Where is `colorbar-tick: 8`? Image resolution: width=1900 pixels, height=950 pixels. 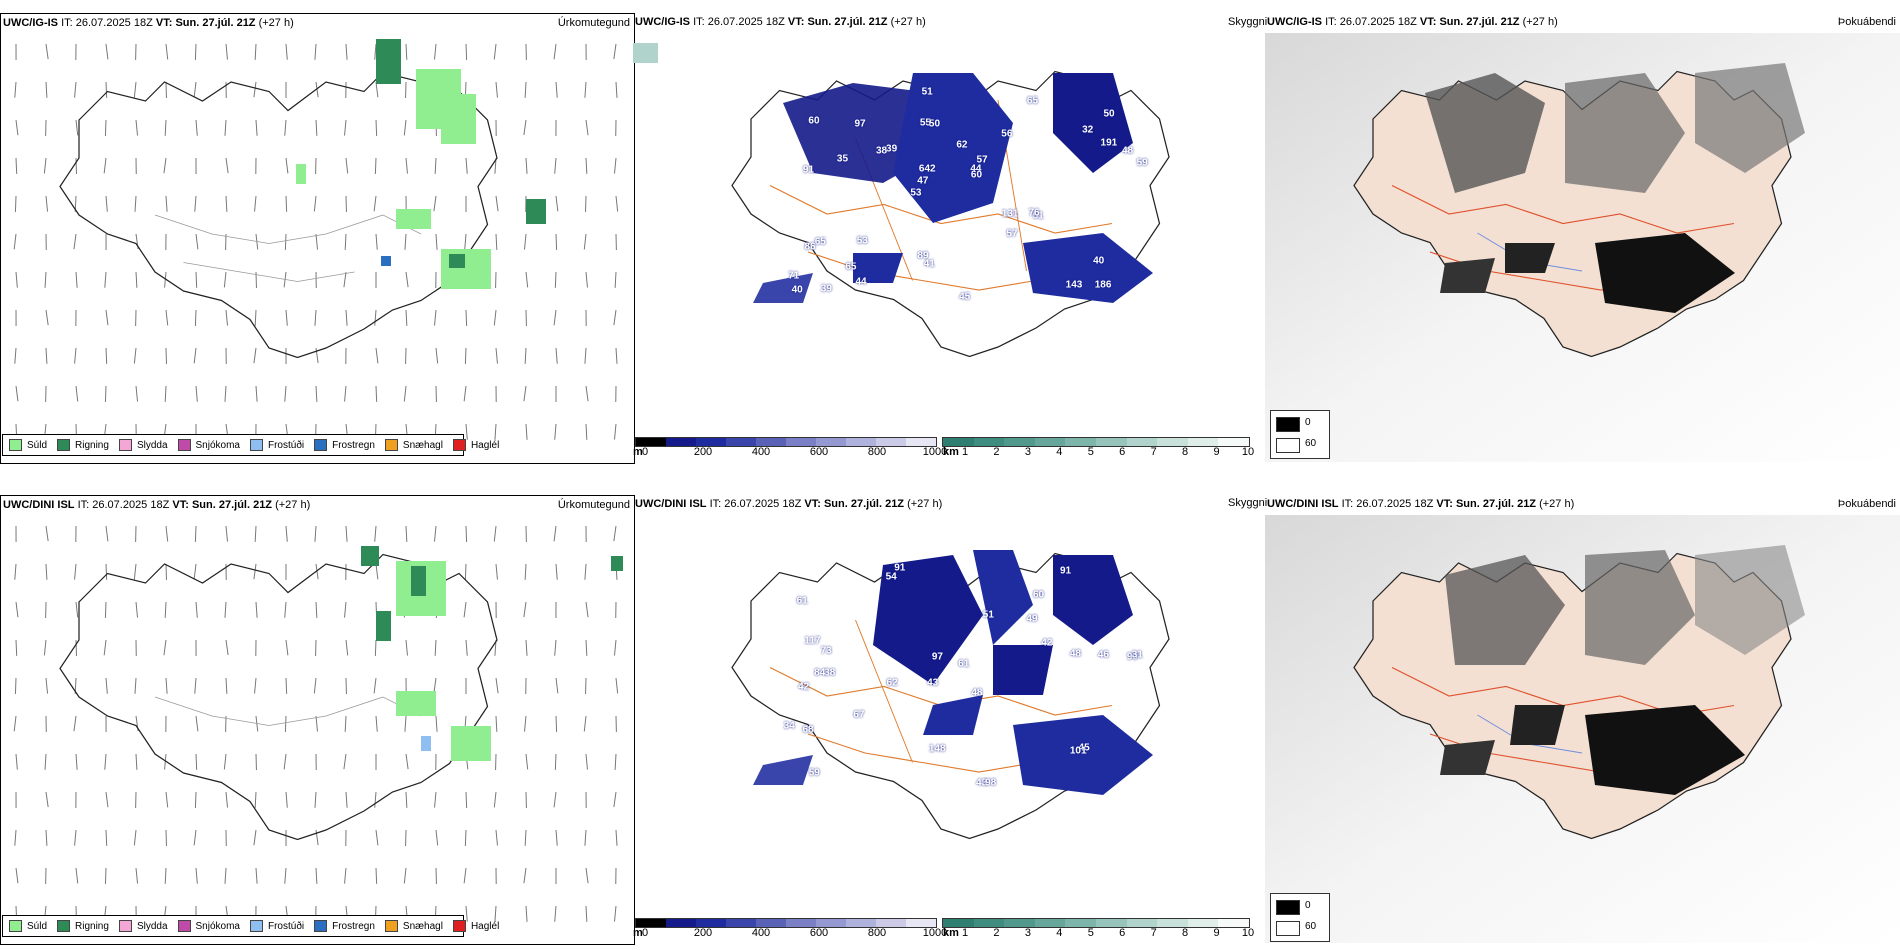 colorbar-tick: 8 is located at coordinates (1185, 933).